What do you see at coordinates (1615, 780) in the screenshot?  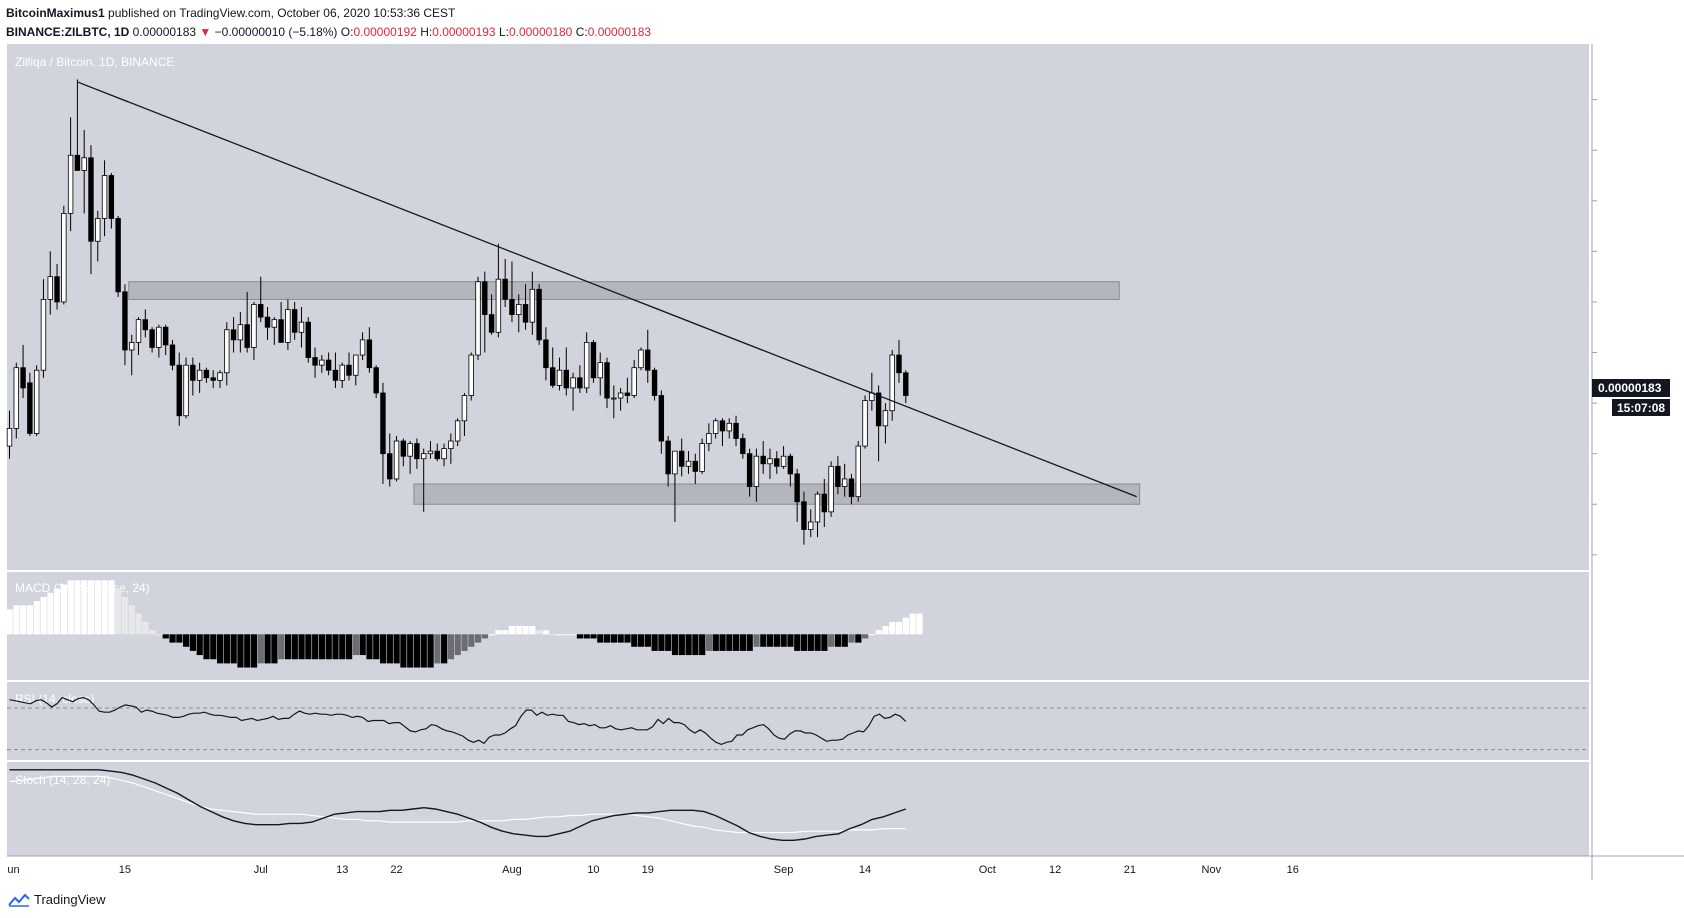 I see `stoch-tick-label: 75.00` at bounding box center [1615, 780].